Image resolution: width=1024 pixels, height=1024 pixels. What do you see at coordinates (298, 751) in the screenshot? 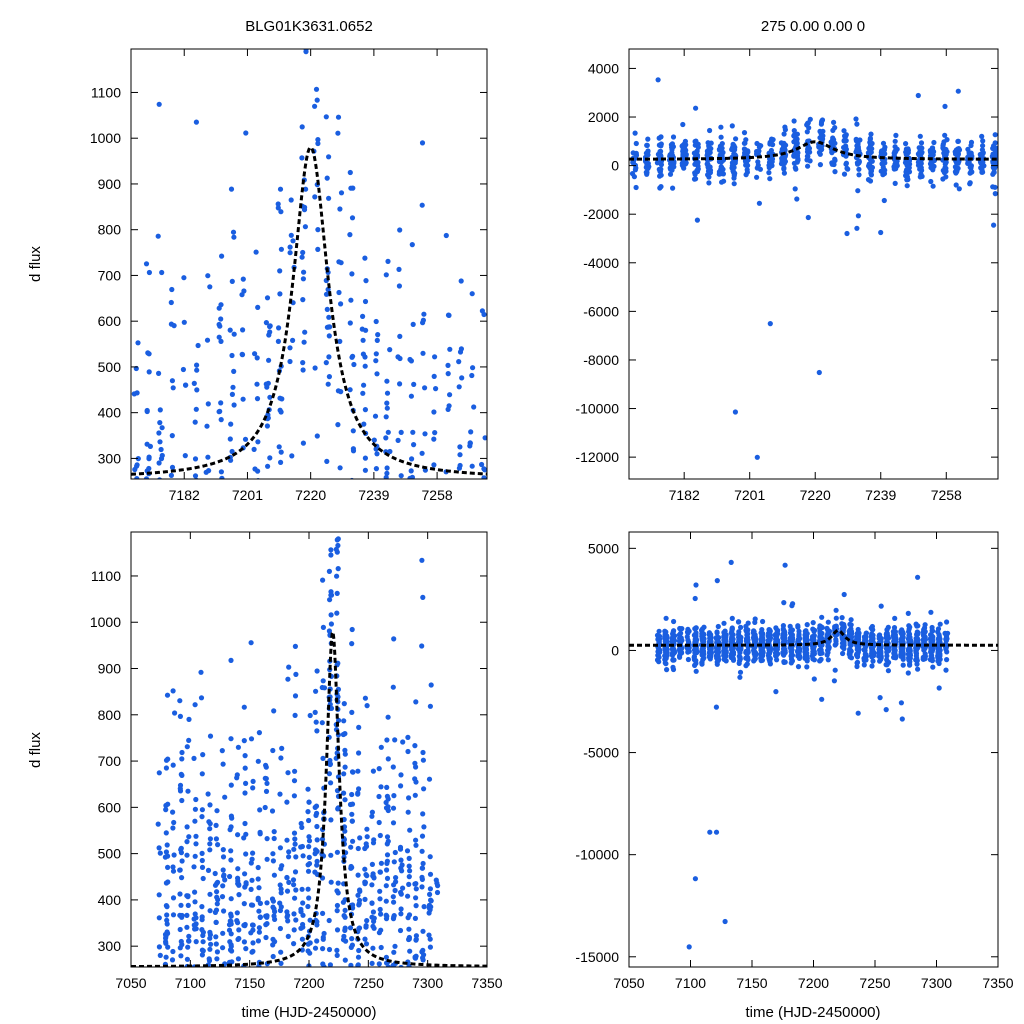
I see `data-points` at bounding box center [298, 751].